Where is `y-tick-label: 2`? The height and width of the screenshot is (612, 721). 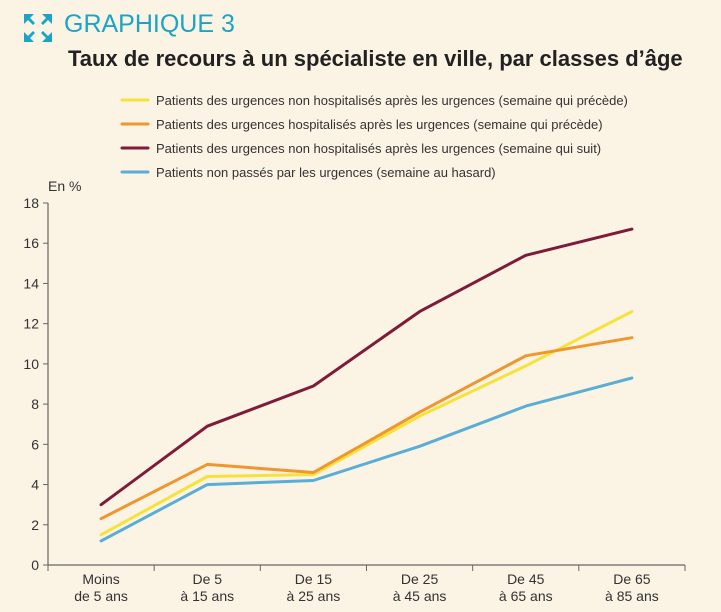
y-tick-label: 2 is located at coordinates (35, 525).